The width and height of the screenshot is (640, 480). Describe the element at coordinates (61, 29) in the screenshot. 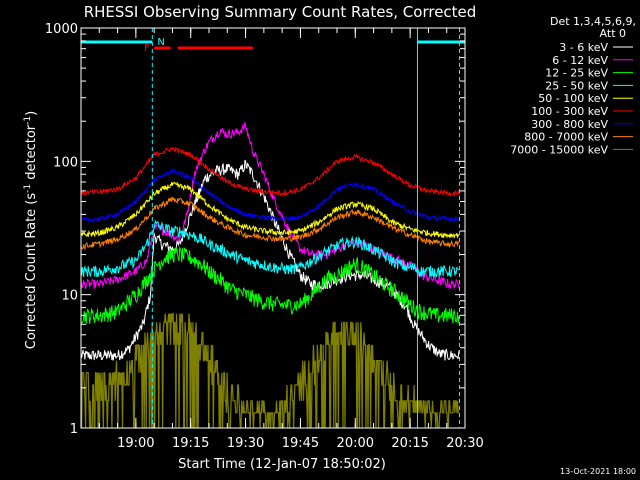

I see `y-tick-label: 1000` at that location.